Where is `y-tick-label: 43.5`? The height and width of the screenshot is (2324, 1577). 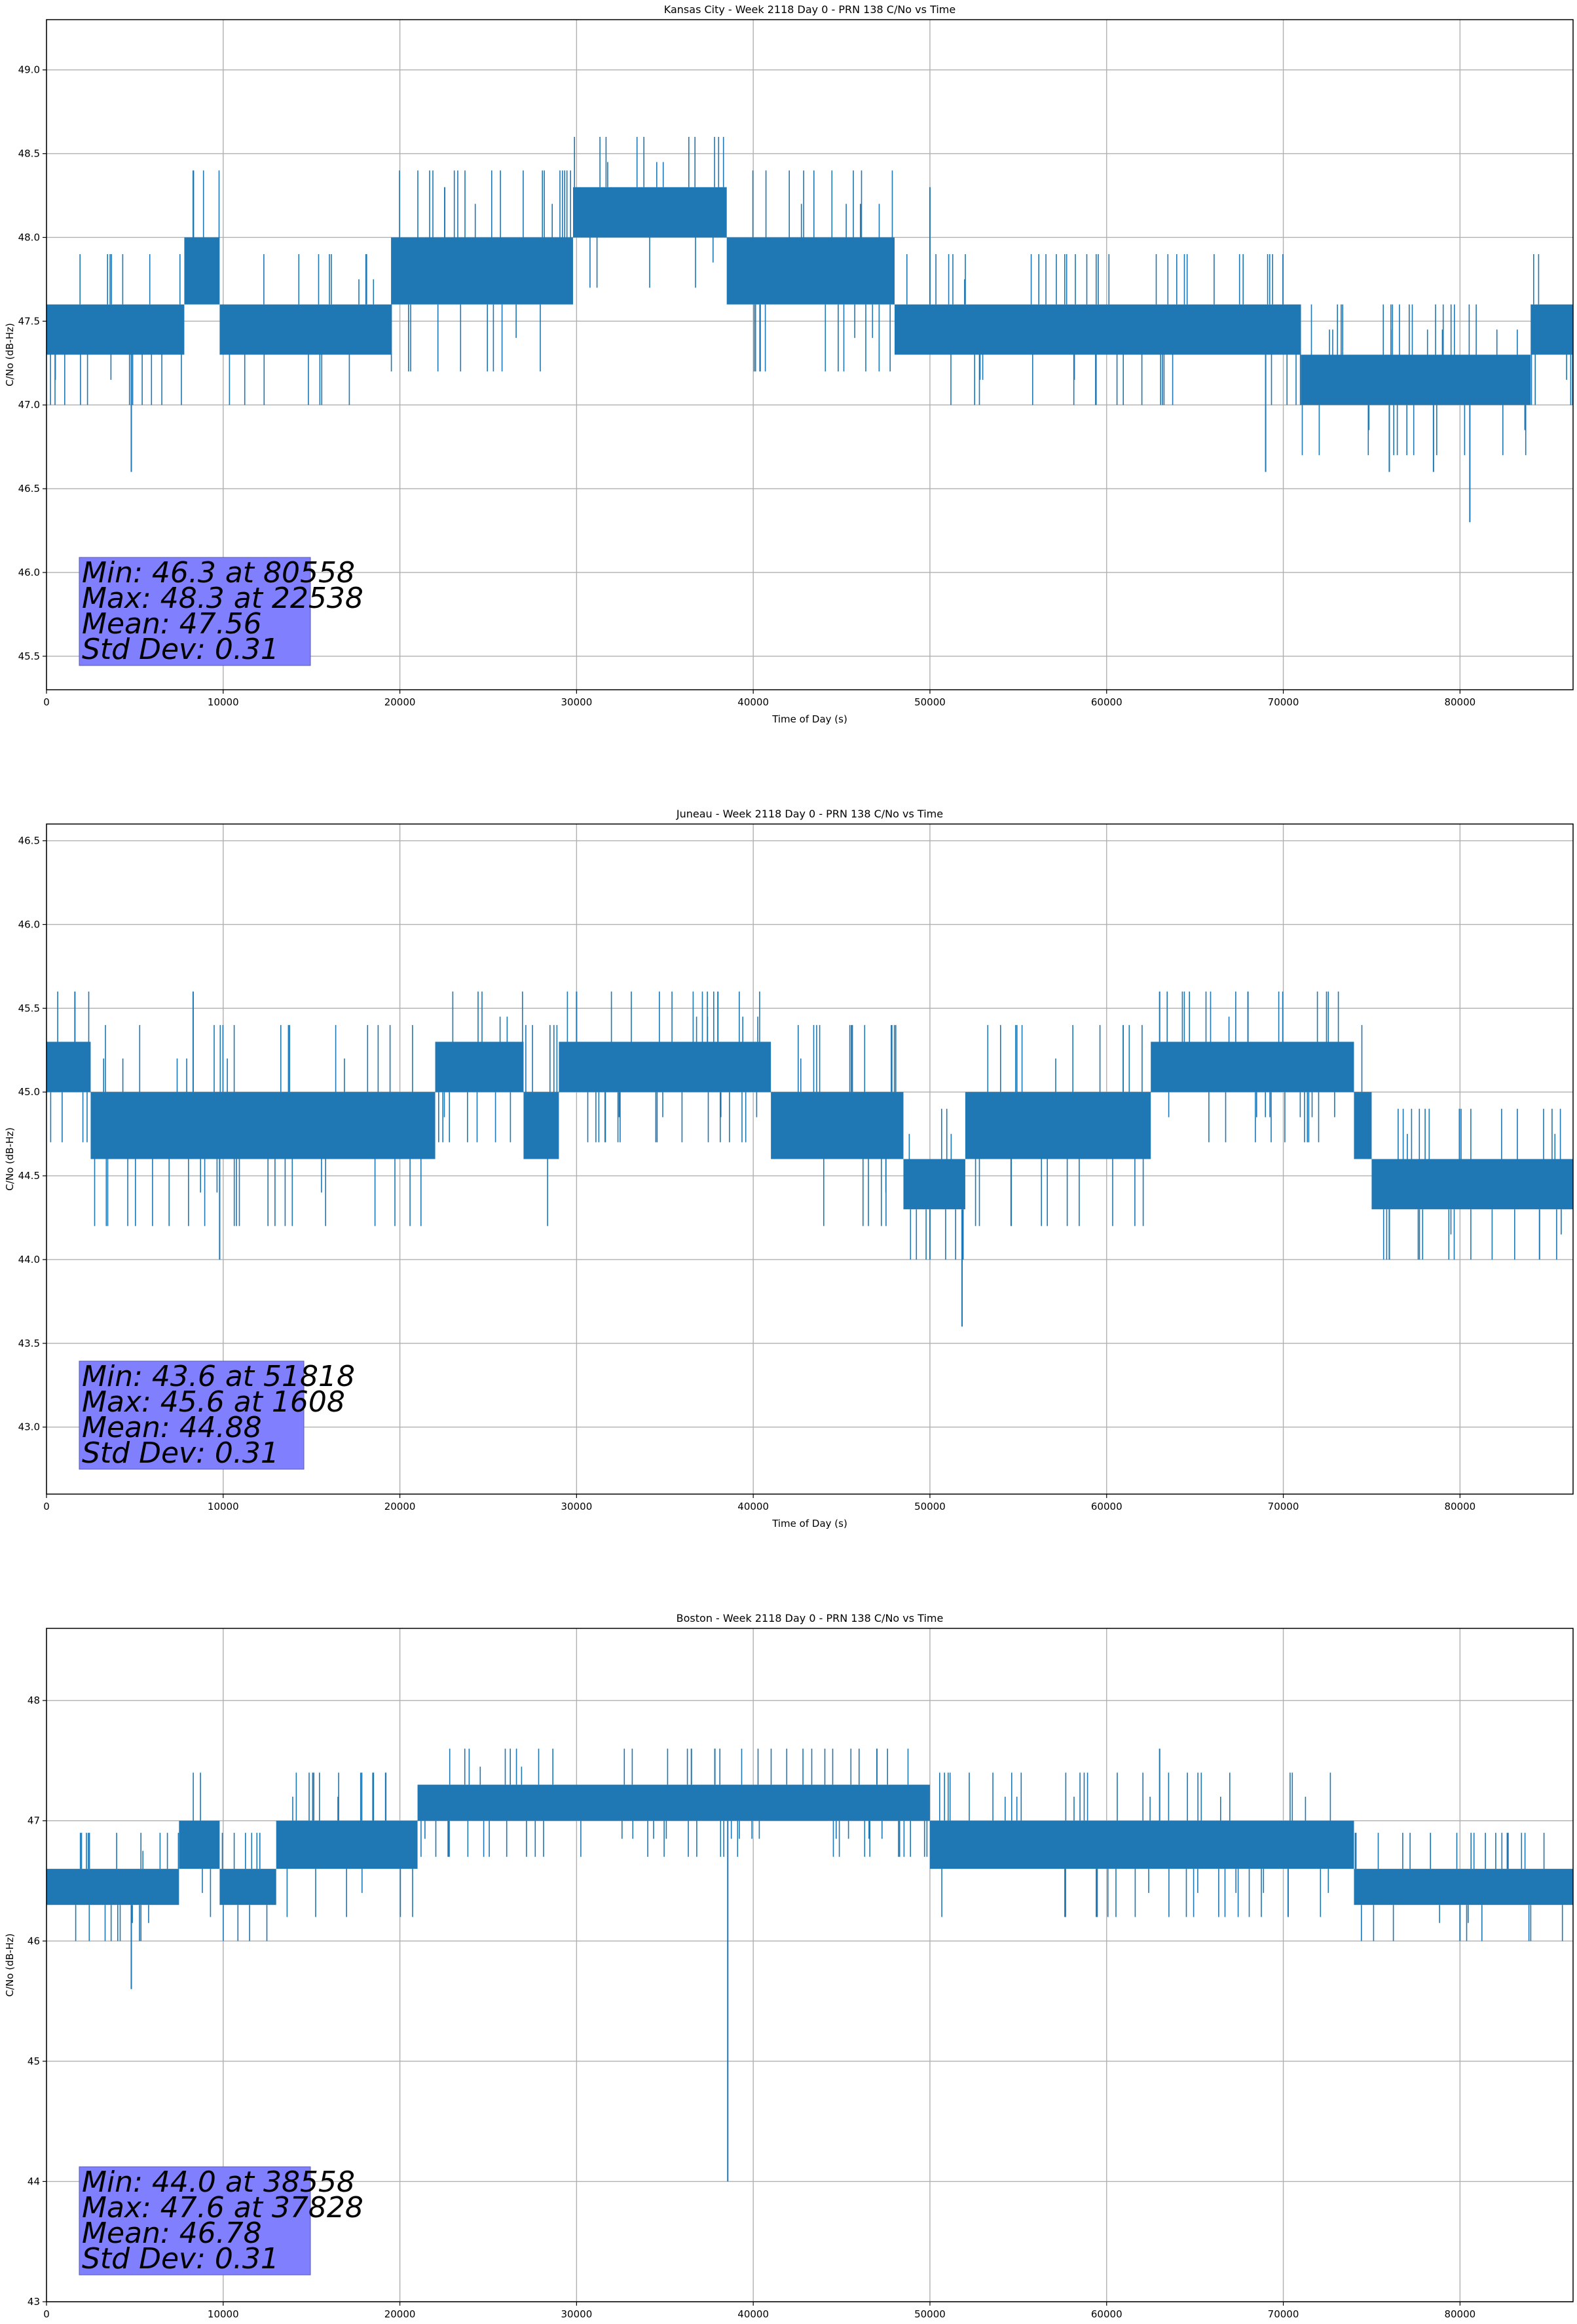 y-tick-label: 43.5 is located at coordinates (29, 1343).